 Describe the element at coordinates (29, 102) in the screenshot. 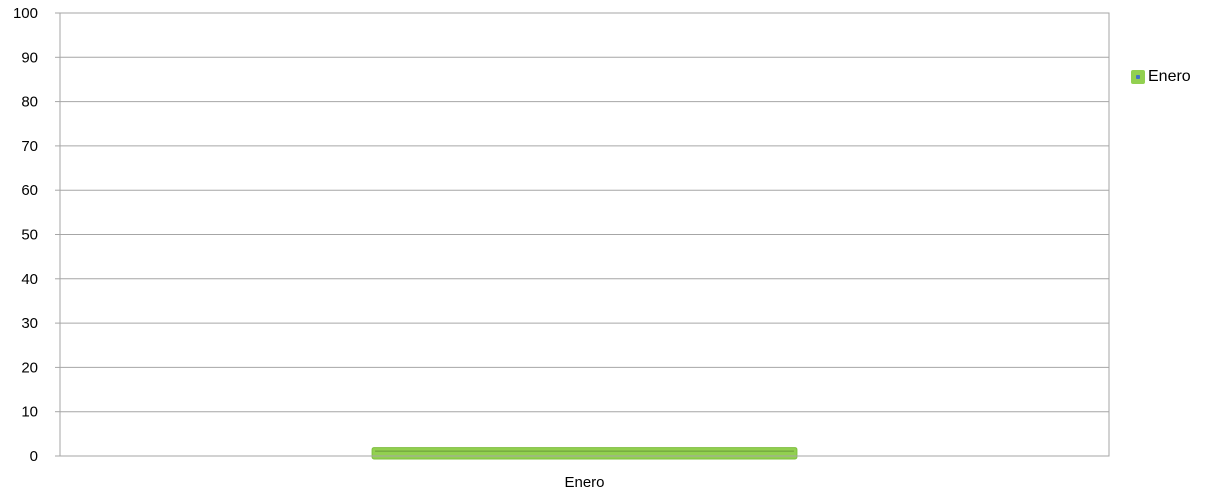

I see `y-tick-label: 80` at that location.